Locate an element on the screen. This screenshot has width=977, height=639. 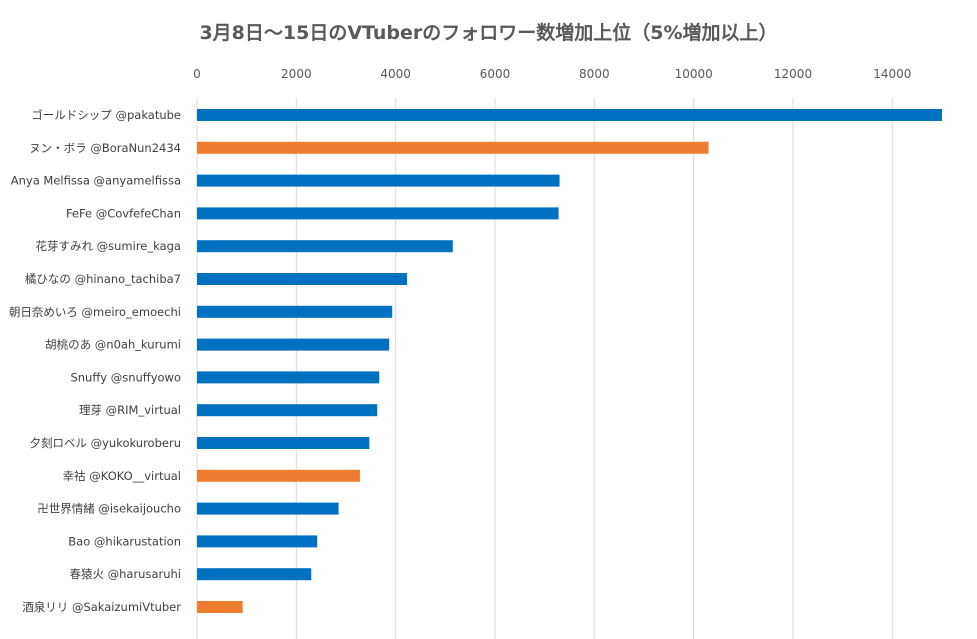
category-label: 夕刻ロベル @yukokuroberu is located at coordinates (105, 443).